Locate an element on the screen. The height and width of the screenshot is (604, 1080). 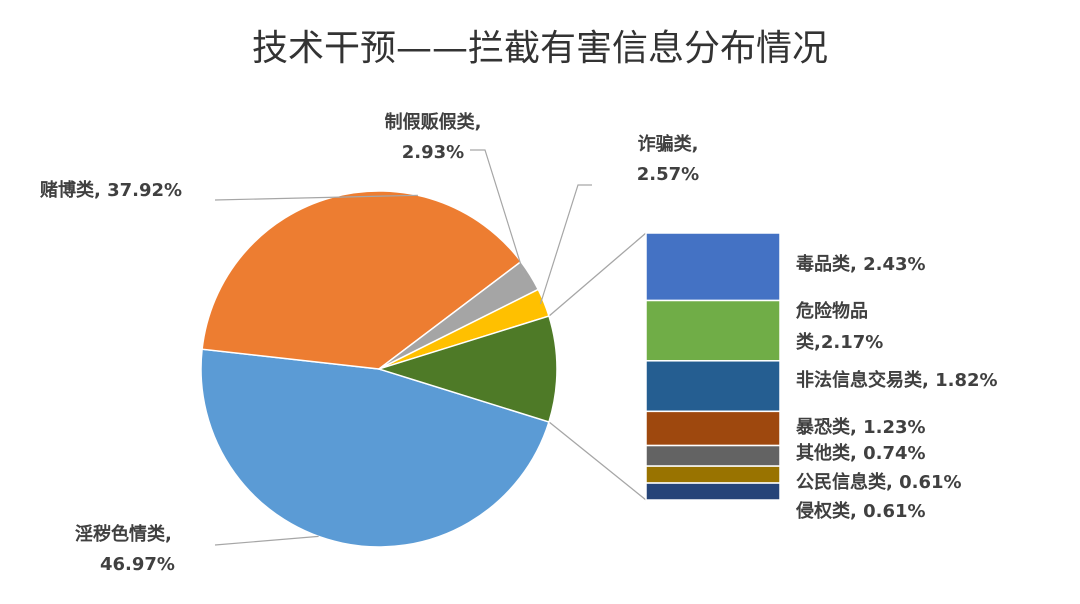
pie-label-1: 赌博类, 37.92% is located at coordinates (110, 190).